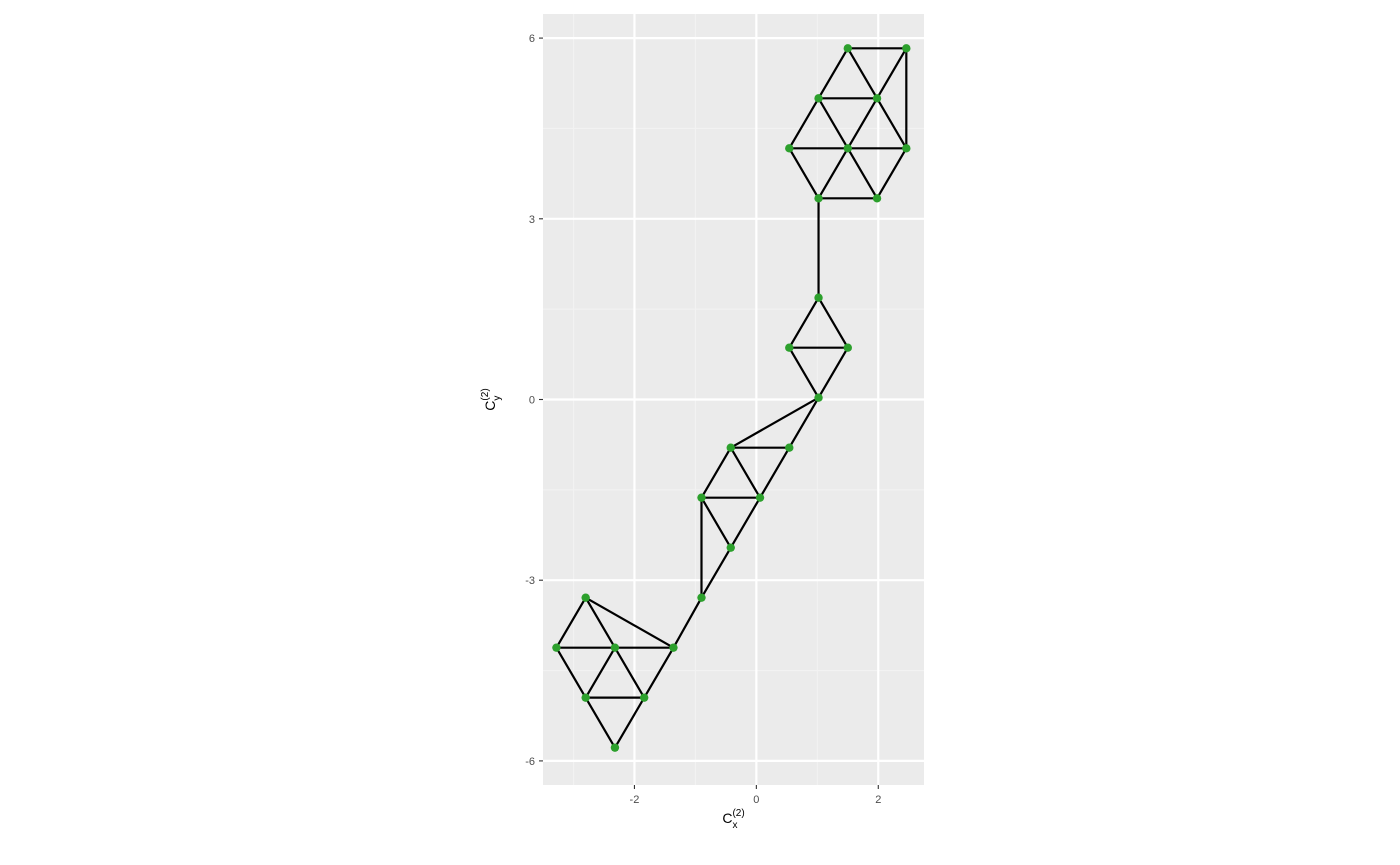  What do you see at coordinates (532, 220) in the screenshot?
I see `y-tick-label: 3` at bounding box center [532, 220].